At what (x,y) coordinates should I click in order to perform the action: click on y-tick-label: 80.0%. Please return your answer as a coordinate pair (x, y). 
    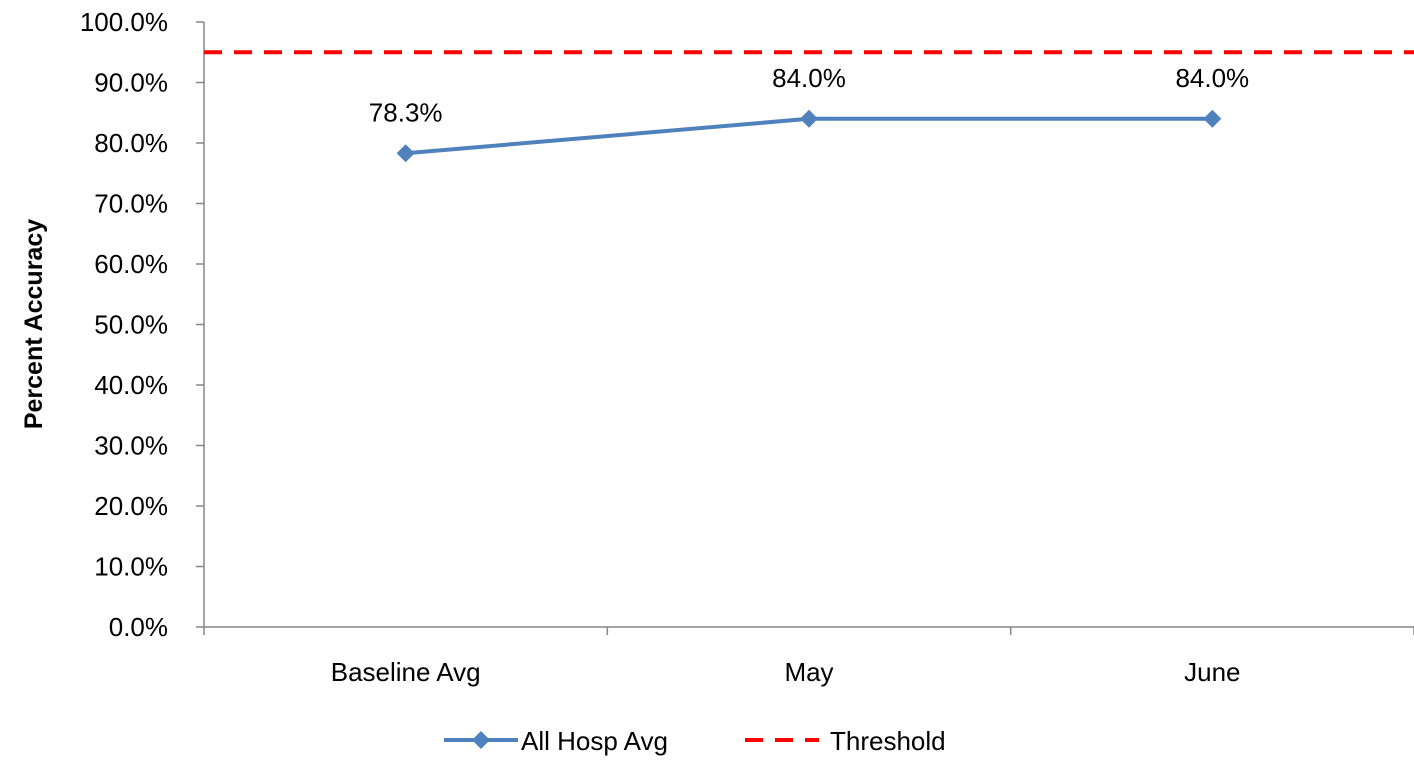
    Looking at the image, I should click on (131, 143).